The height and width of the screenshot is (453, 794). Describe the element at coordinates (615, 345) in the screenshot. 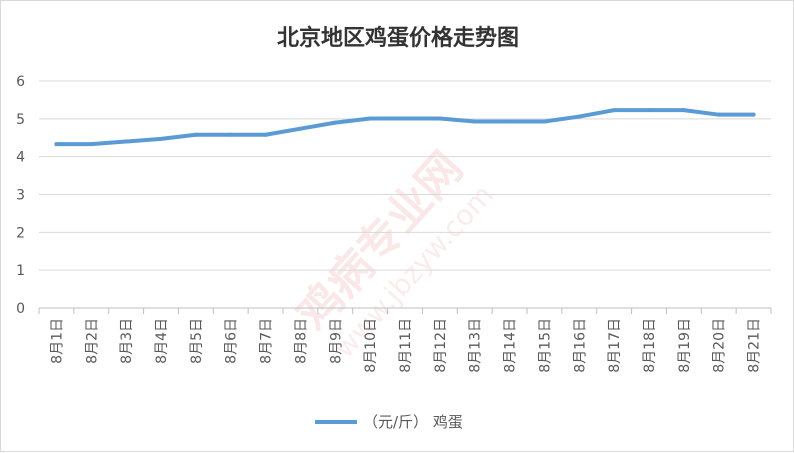

I see `x-tick-label: 8月17日` at that location.